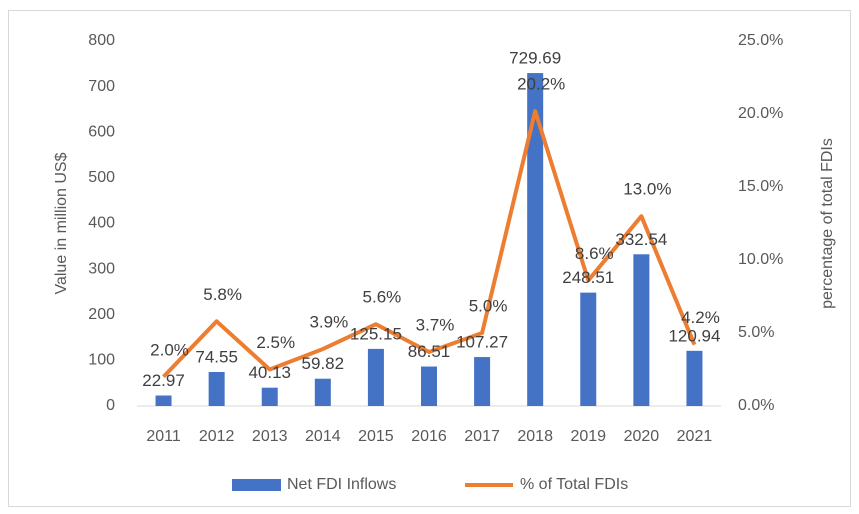 The height and width of the screenshot is (514, 859). Describe the element at coordinates (101, 314) in the screenshot. I see `y-tick-label: 200` at that location.